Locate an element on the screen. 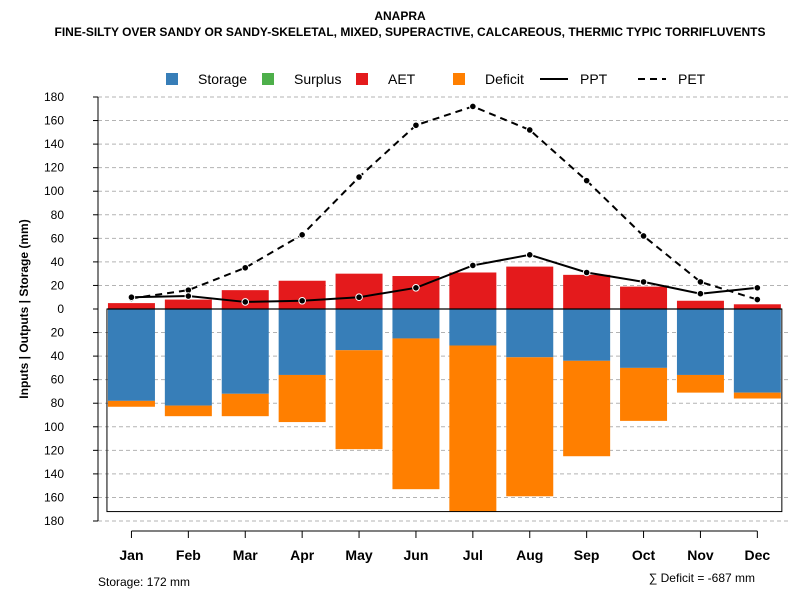 The width and height of the screenshot is (800, 600). chart-title: ANAPRA is located at coordinates (400, 16).